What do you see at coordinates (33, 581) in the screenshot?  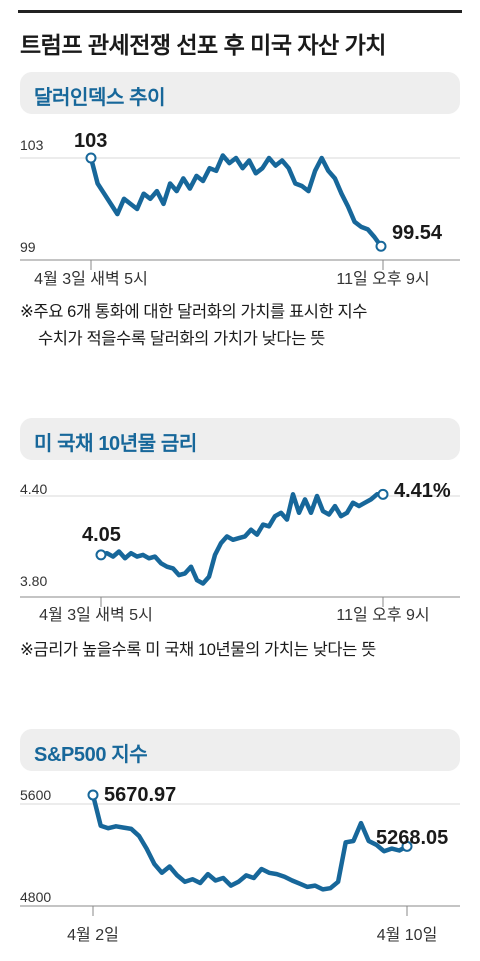 I see `y-tick-label-bottom: 3.80` at bounding box center [33, 581].